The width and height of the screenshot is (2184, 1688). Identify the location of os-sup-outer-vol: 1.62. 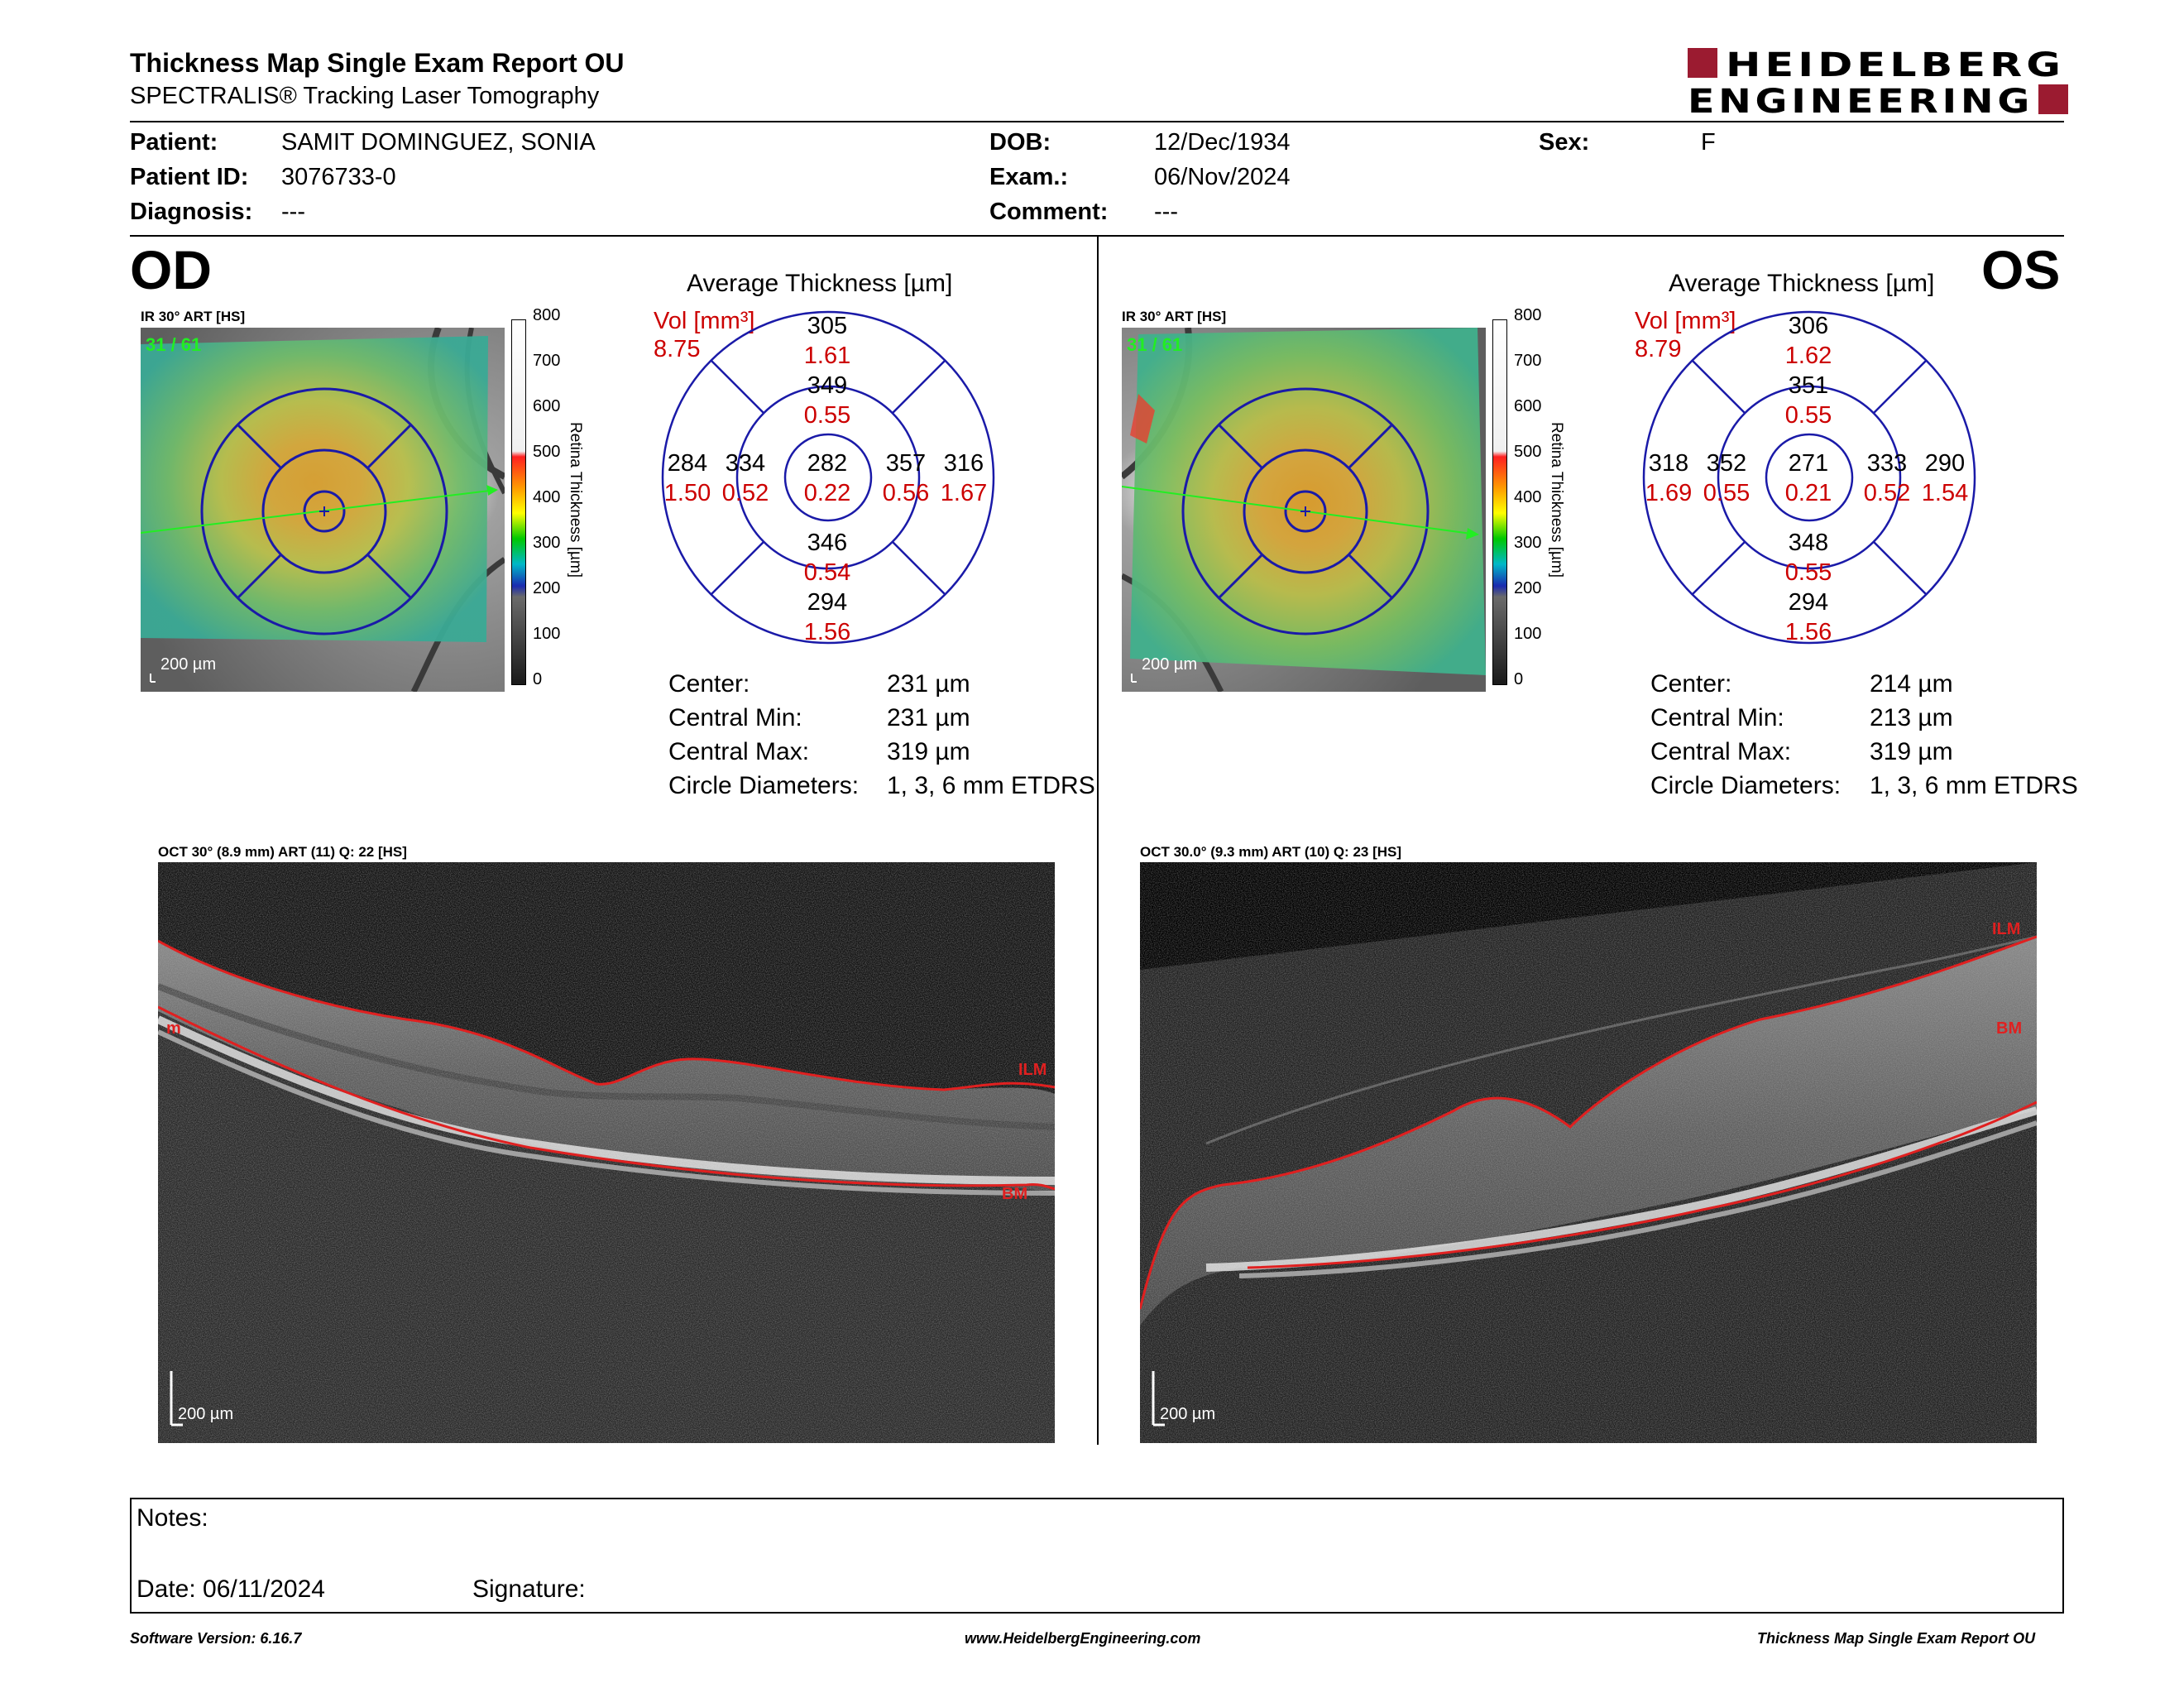
(1808, 356).